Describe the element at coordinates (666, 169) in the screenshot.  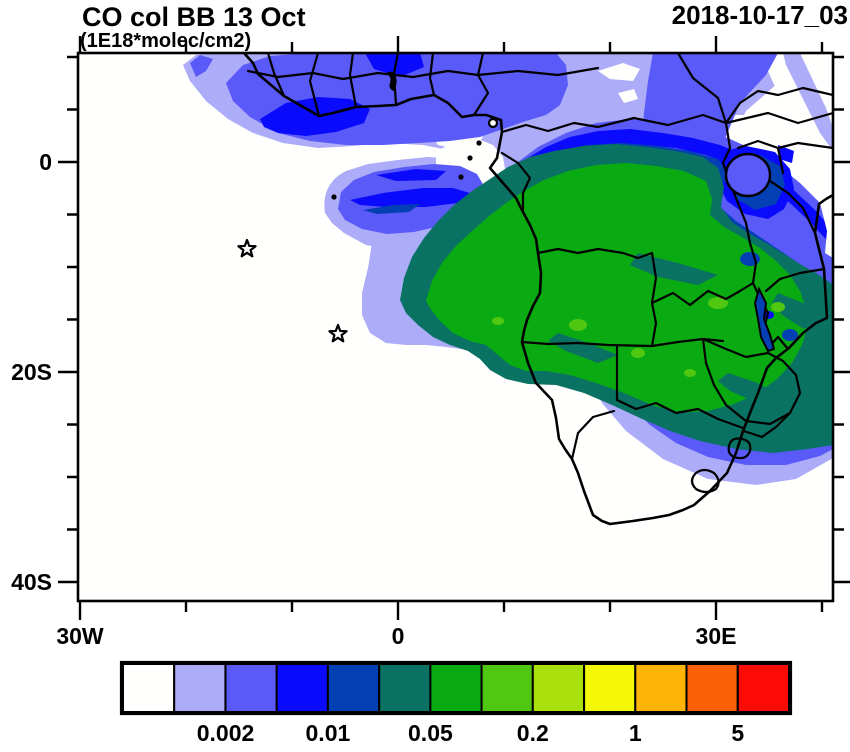
I see `country-borders-central` at that location.